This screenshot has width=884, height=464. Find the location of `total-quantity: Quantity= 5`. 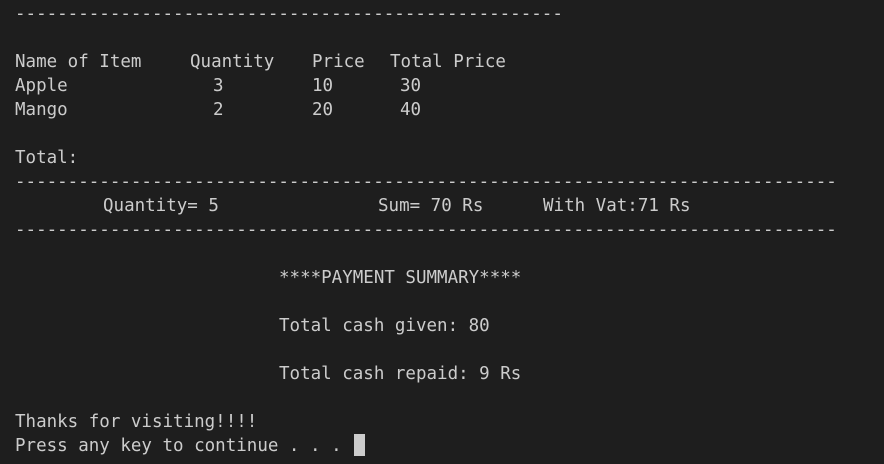

total-quantity: Quantity= 5 is located at coordinates (161, 206).